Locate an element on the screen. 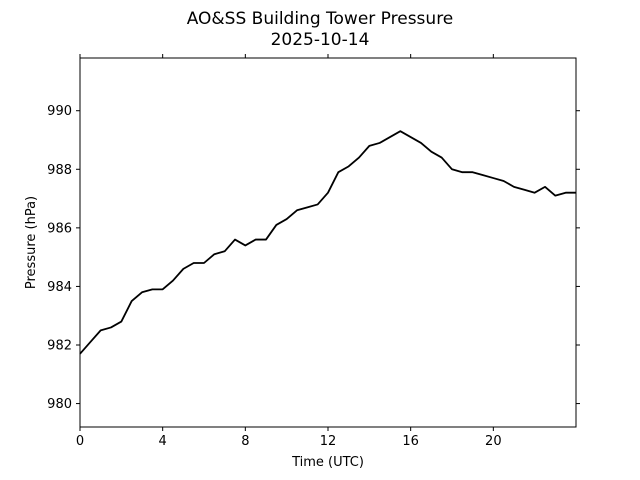 The width and height of the screenshot is (640, 480). y-tick-label: 984 is located at coordinates (59, 287).